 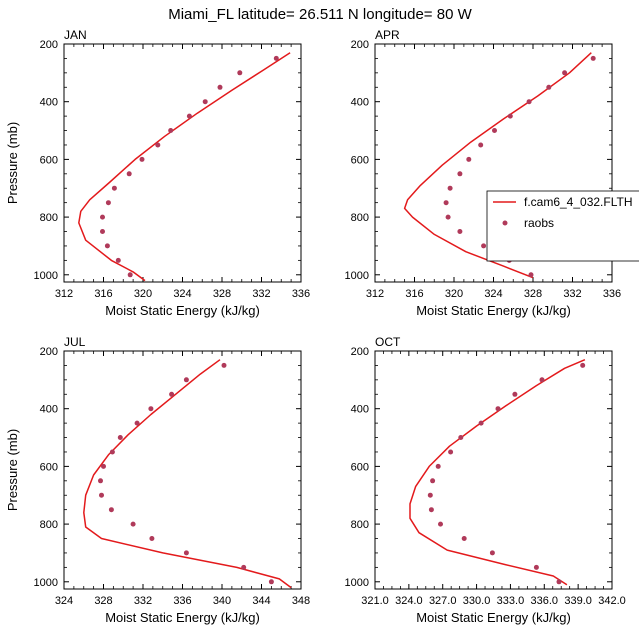 What do you see at coordinates (375, 601) in the screenshot?
I see `x-tick-label: 321.0` at bounding box center [375, 601].